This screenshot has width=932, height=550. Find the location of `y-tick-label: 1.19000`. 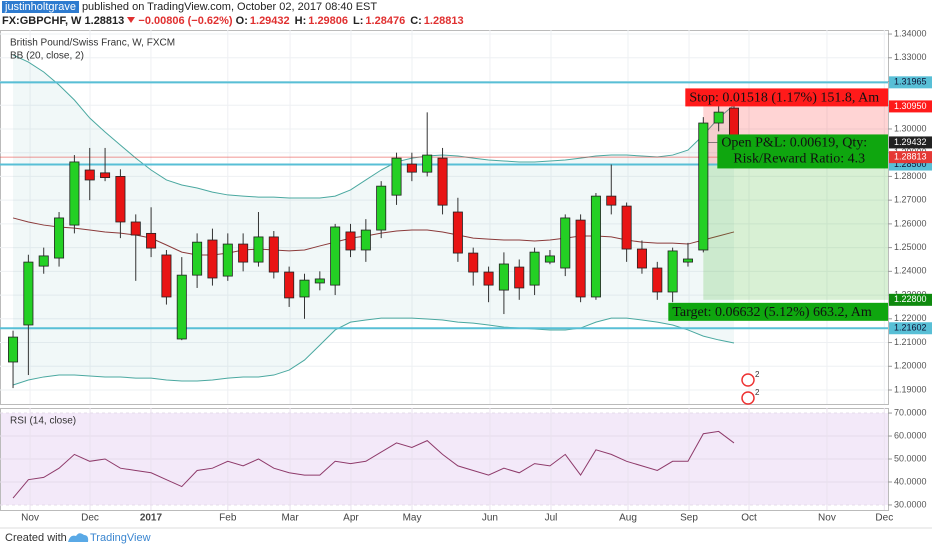

y-tick-label: 1.19000 is located at coordinates (910, 389).